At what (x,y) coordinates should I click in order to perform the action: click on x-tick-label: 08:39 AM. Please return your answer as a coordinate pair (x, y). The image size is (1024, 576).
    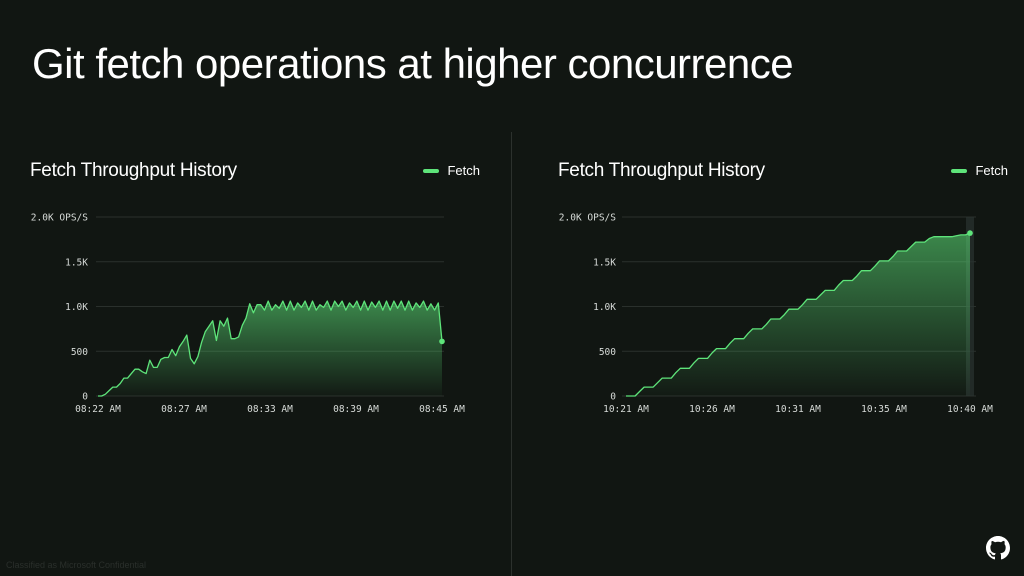
    Looking at the image, I should click on (356, 409).